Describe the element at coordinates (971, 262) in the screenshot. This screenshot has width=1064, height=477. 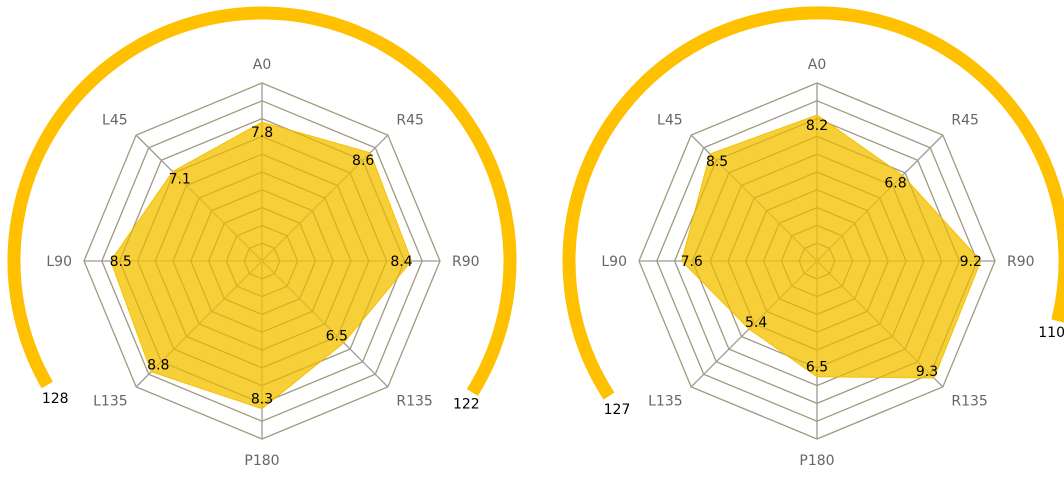
I see `value-label: 9.2` at that location.